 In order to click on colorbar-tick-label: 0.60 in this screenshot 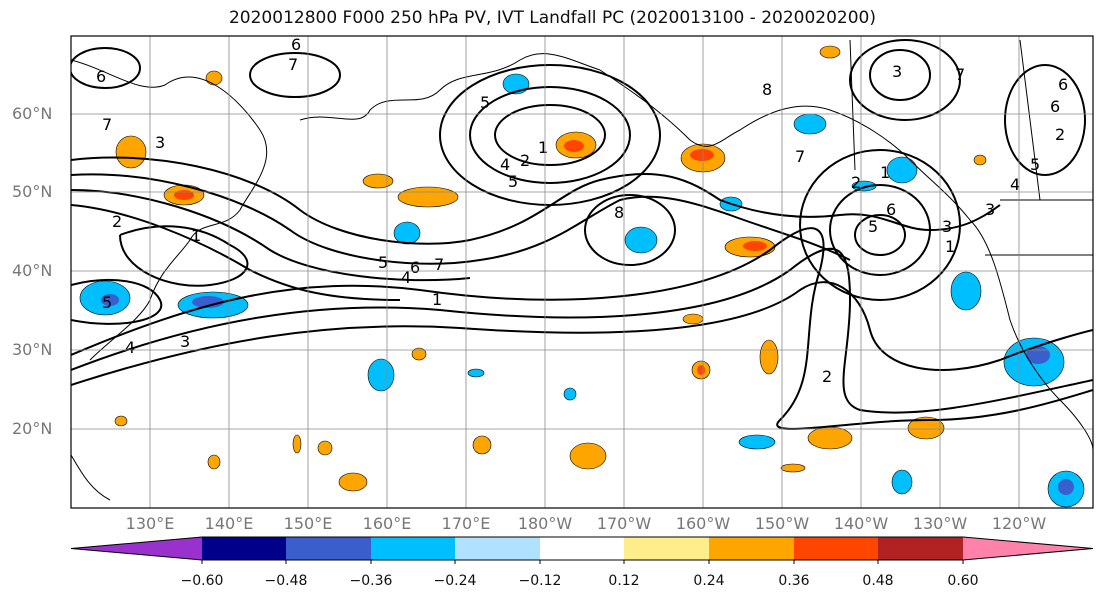, I will do `click(963, 581)`.